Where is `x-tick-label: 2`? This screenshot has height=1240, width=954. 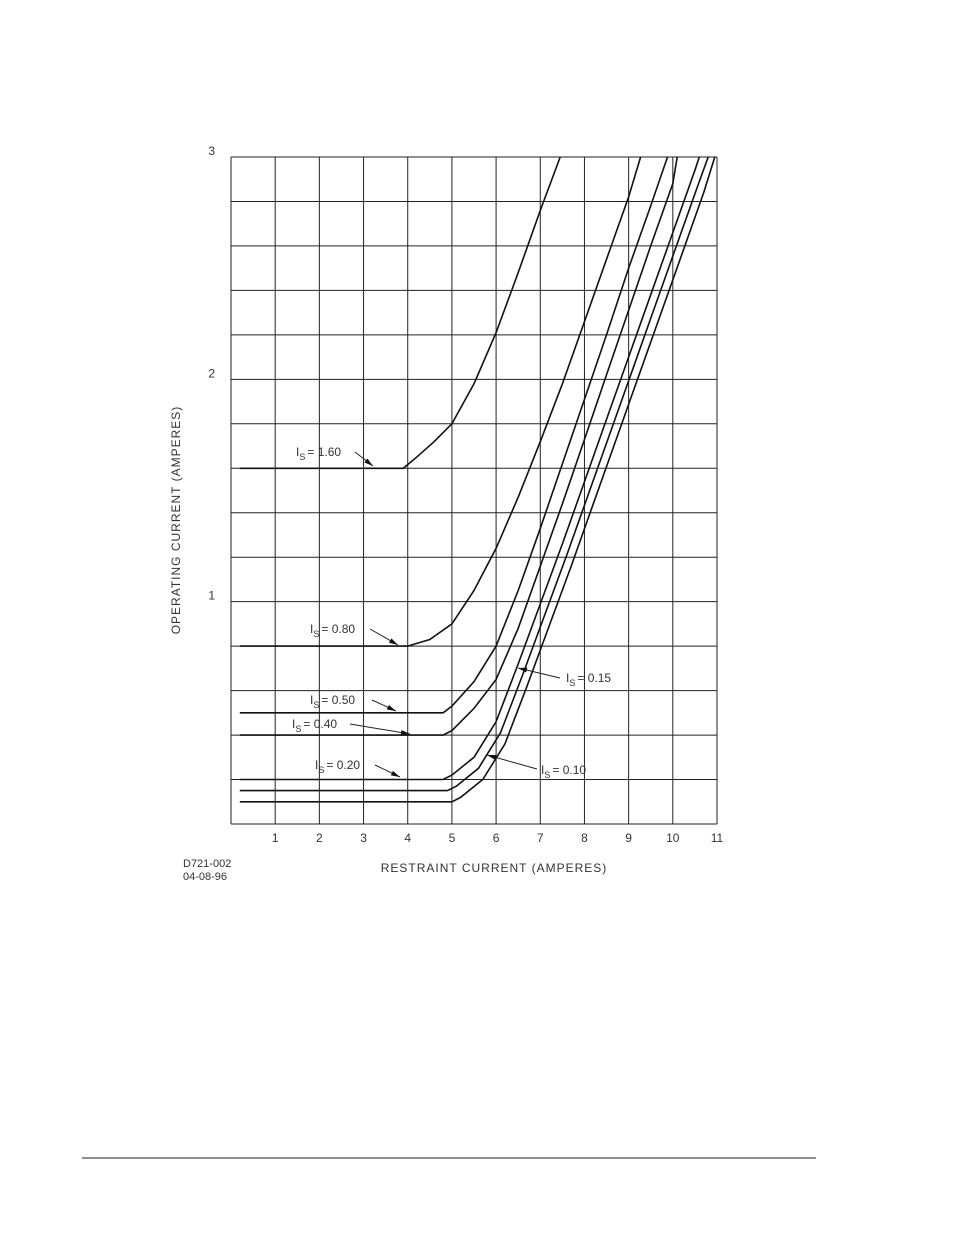
x-tick-label: 2 is located at coordinates (319, 838).